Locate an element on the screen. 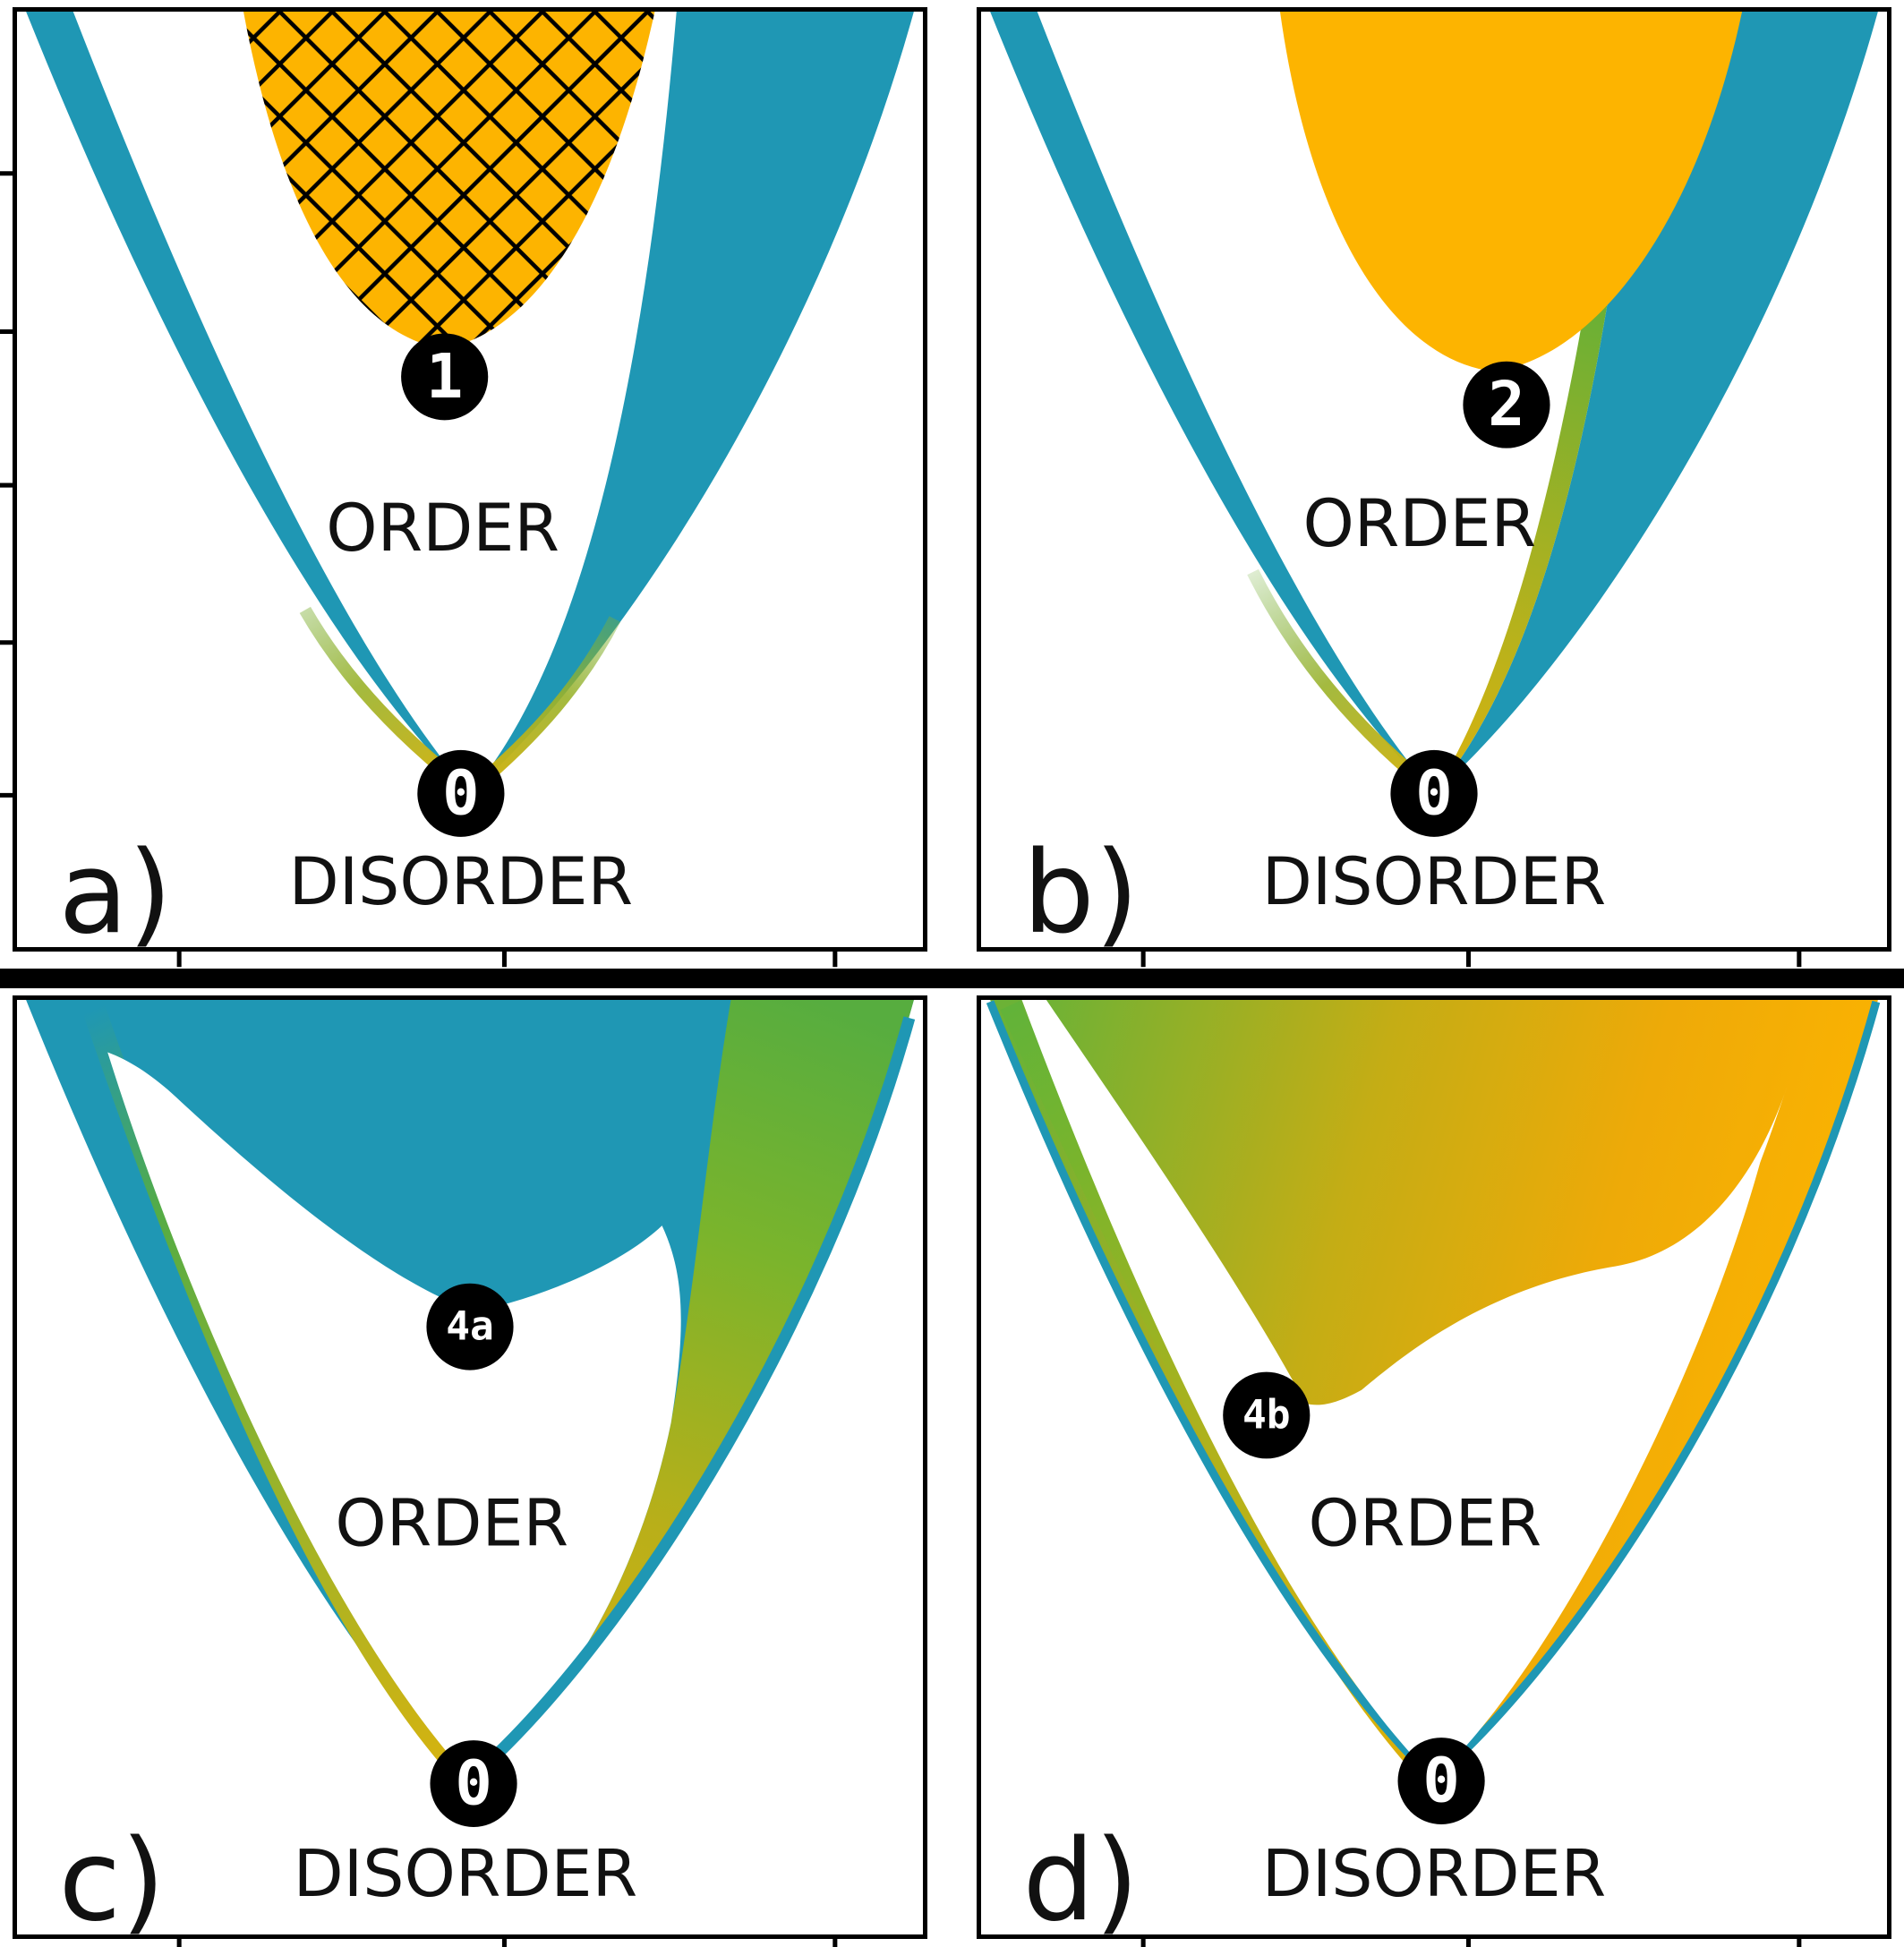 This screenshot has height=1947, width=1904. panel-d-axis-ticks is located at coordinates (1471, 1941).